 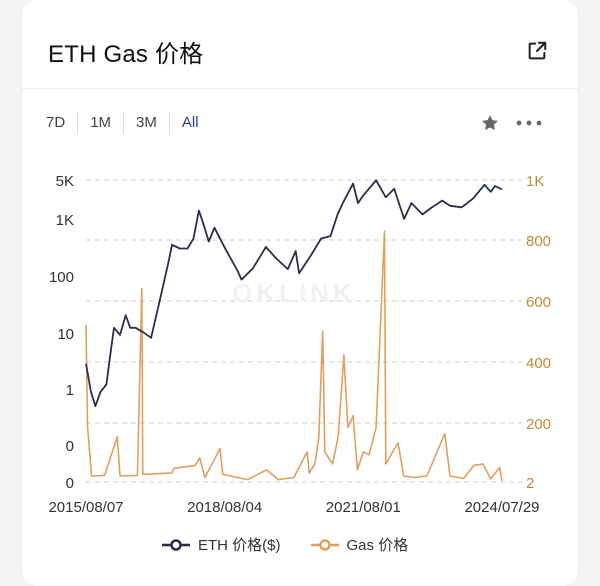 What do you see at coordinates (176, 544) in the screenshot?
I see `legend-eth-marker` at bounding box center [176, 544].